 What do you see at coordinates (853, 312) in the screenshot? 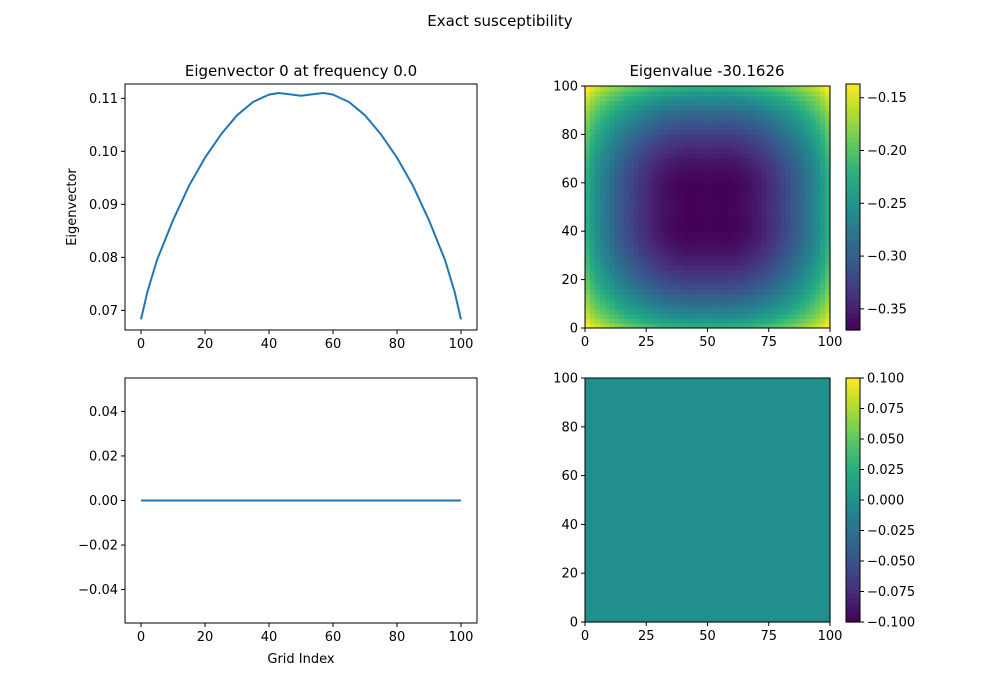
I see `eigenvalue-heatmap-colorbar-segment` at bounding box center [853, 312].